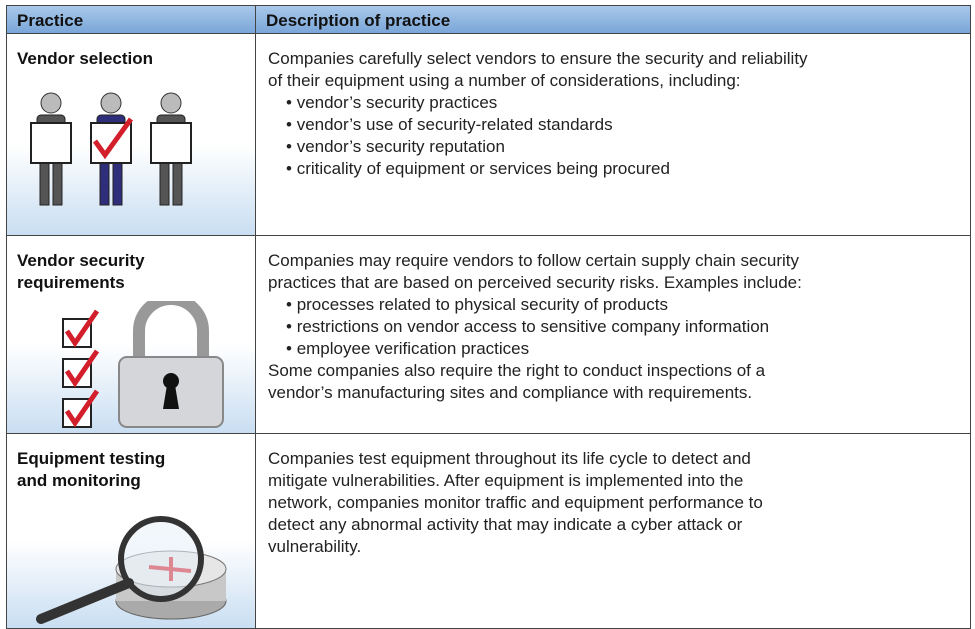 This screenshot has width=975, height=629. I want to click on bullet-item: vendor’s security practices, so click(613, 103).